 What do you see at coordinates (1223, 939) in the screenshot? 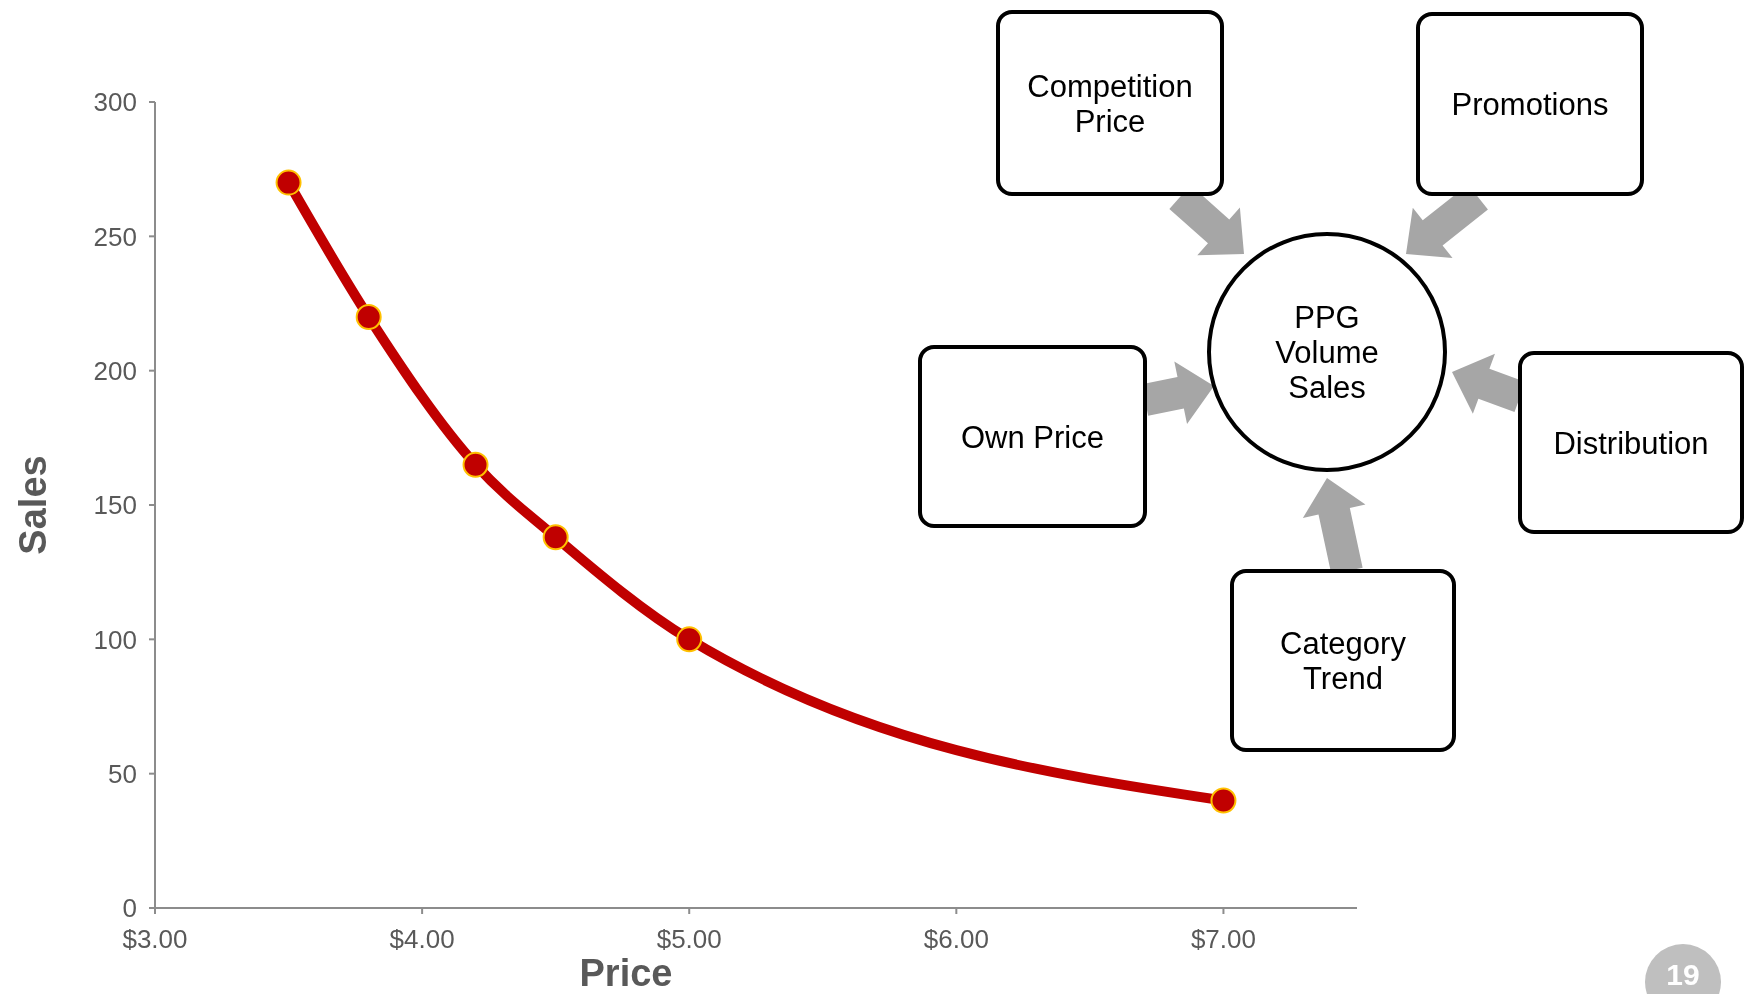
I see `x-tick-label: $7.00` at bounding box center [1223, 939].